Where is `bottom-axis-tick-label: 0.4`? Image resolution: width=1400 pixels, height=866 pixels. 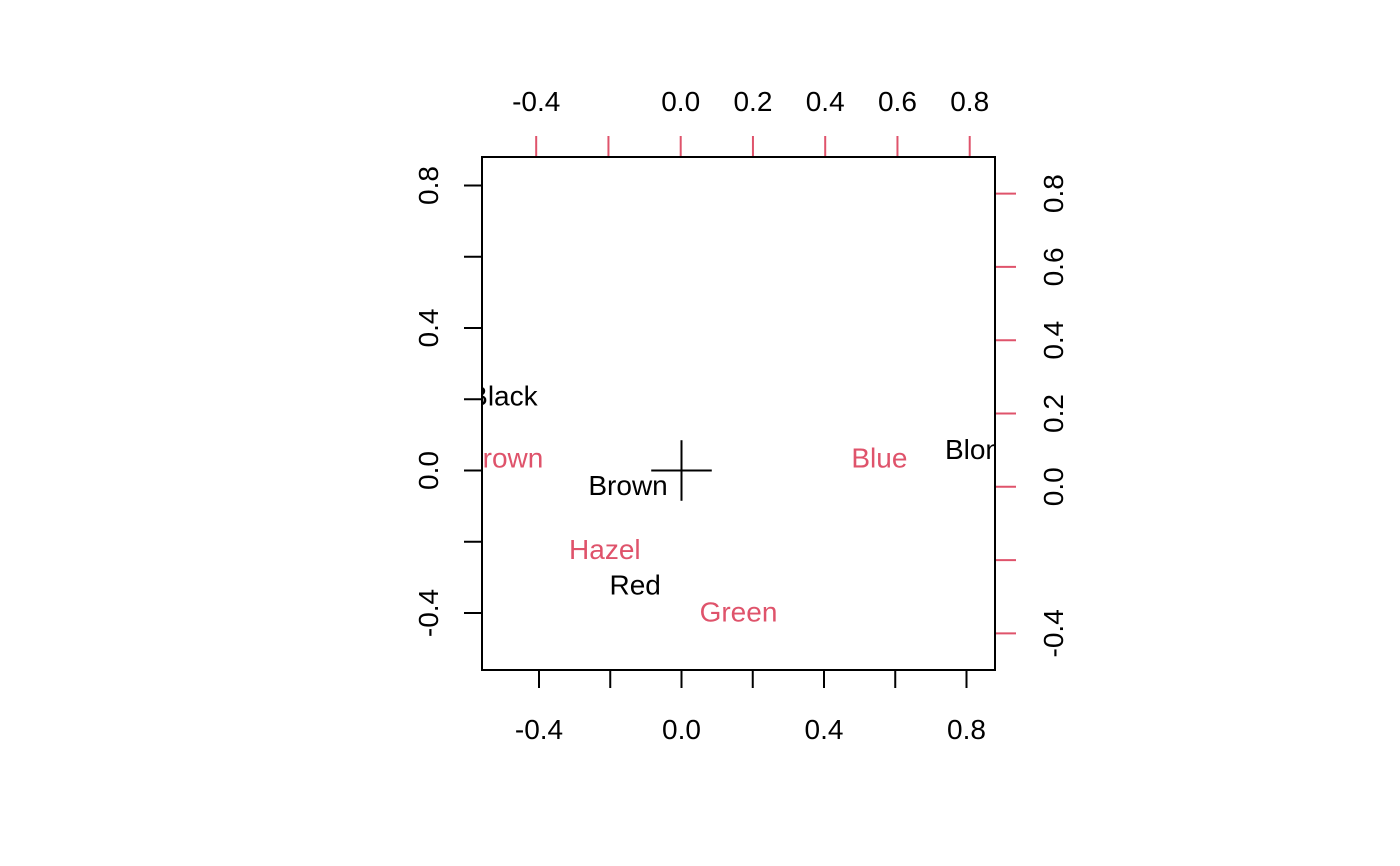 bottom-axis-tick-label: 0.4 is located at coordinates (824, 729).